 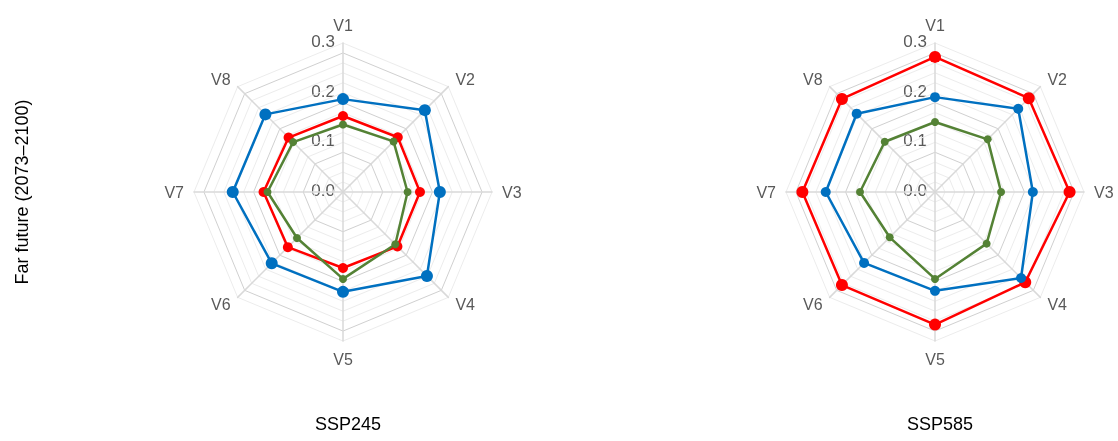 What do you see at coordinates (915, 141) in the screenshot?
I see `y-tick-label: 0.1` at bounding box center [915, 141].